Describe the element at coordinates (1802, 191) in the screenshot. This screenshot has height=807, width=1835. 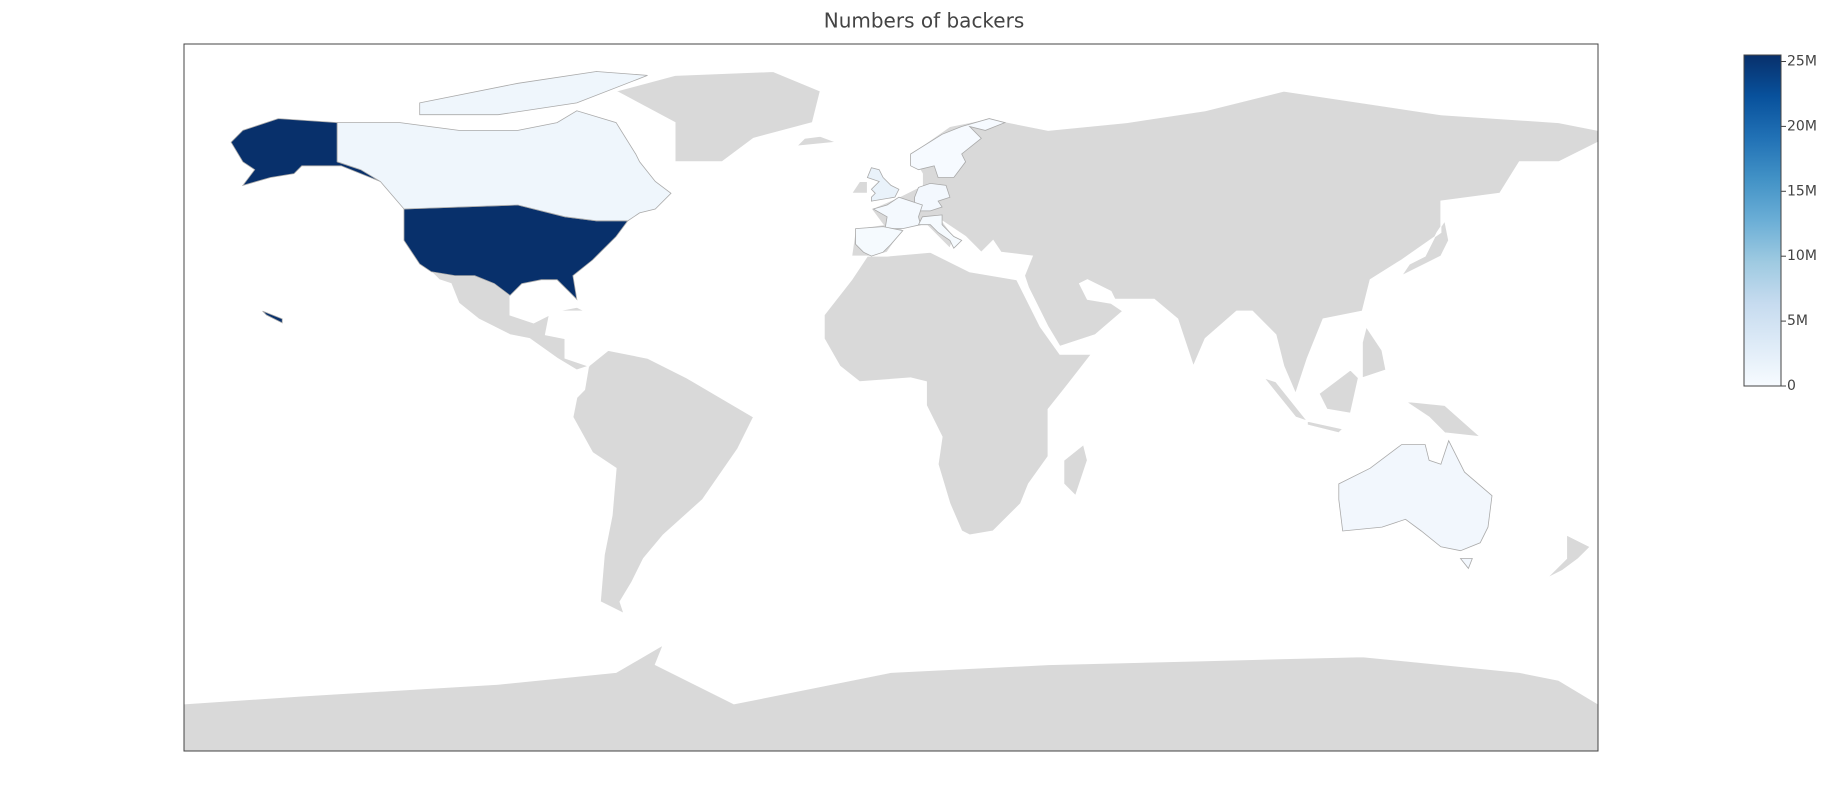
I see `colorbar-tick-label: 15M` at that location.